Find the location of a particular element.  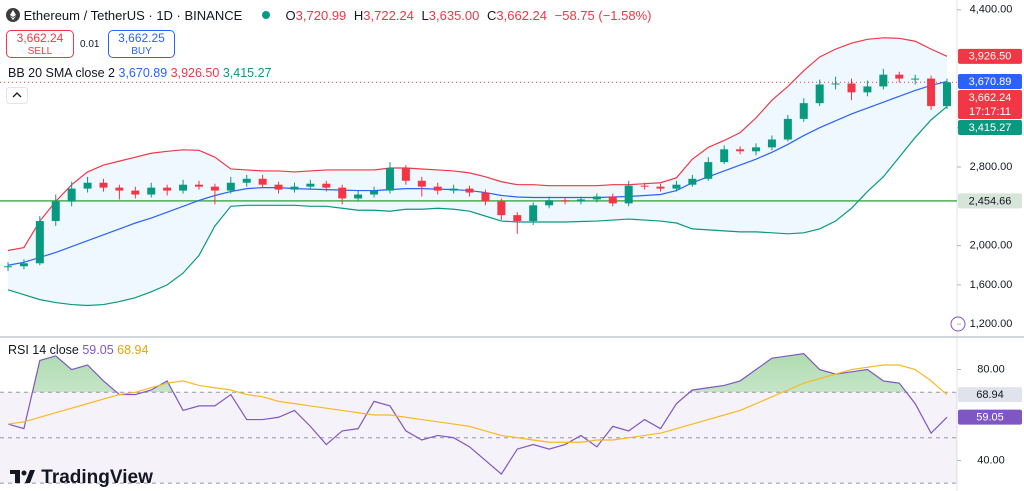

ohlc-value: 3,662.24 is located at coordinates (521, 15).